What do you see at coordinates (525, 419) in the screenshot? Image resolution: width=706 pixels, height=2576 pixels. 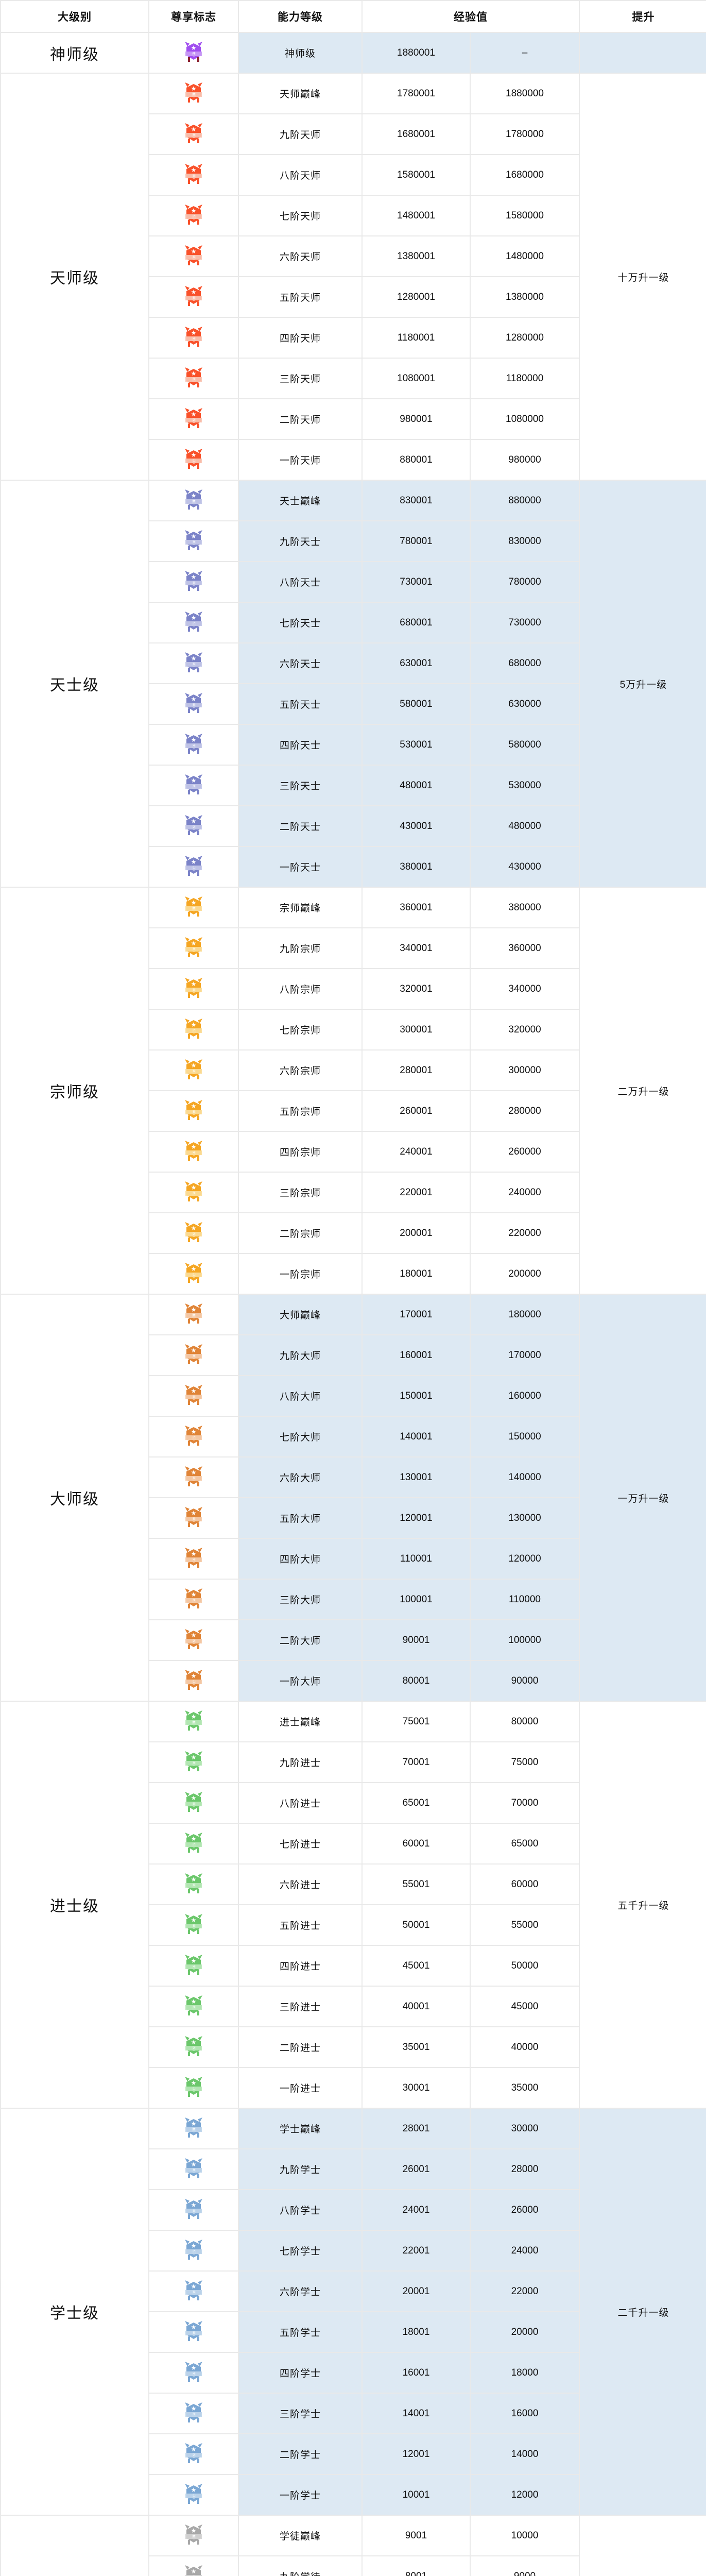 I see `exp-max-cell: 1080000` at bounding box center [525, 419].